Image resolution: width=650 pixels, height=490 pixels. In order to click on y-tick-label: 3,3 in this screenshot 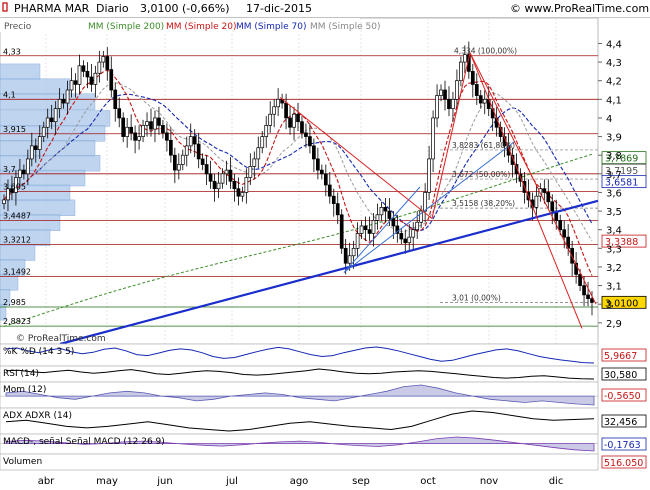, I will do `click(614, 249)`.